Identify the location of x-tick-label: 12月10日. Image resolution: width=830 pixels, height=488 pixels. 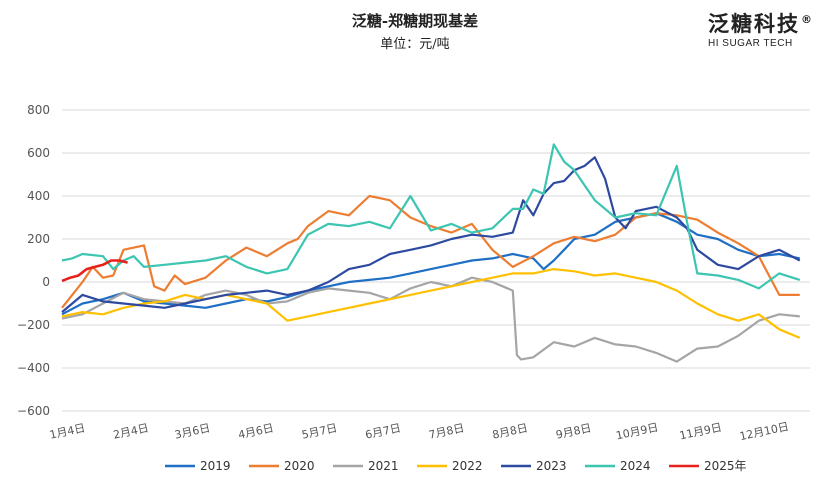
(764, 431).